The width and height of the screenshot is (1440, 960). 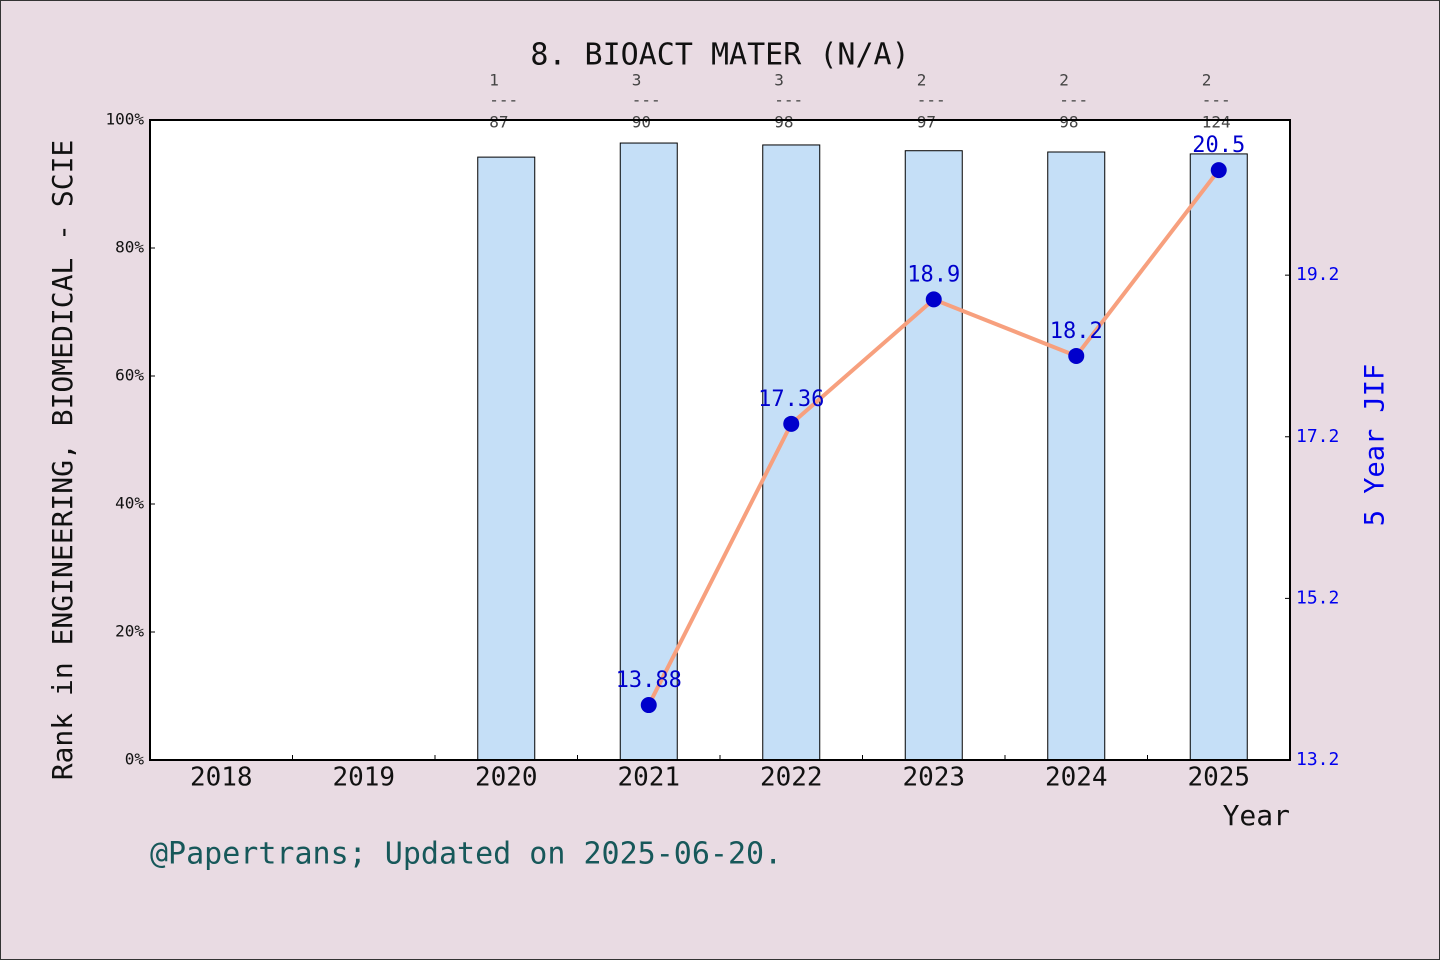 I want to click on total-label: 124, so click(x=1216, y=122).